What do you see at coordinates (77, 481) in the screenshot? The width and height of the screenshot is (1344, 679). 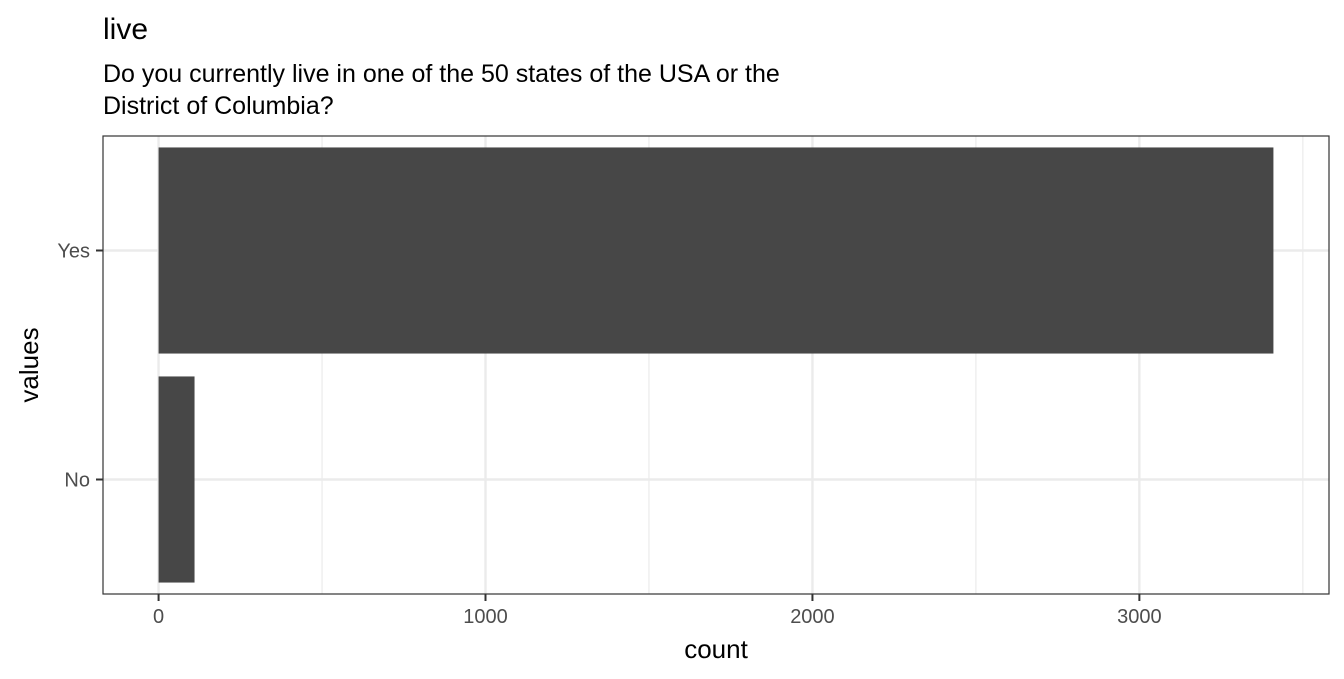 I see `y-tick-label-no: No` at bounding box center [77, 481].